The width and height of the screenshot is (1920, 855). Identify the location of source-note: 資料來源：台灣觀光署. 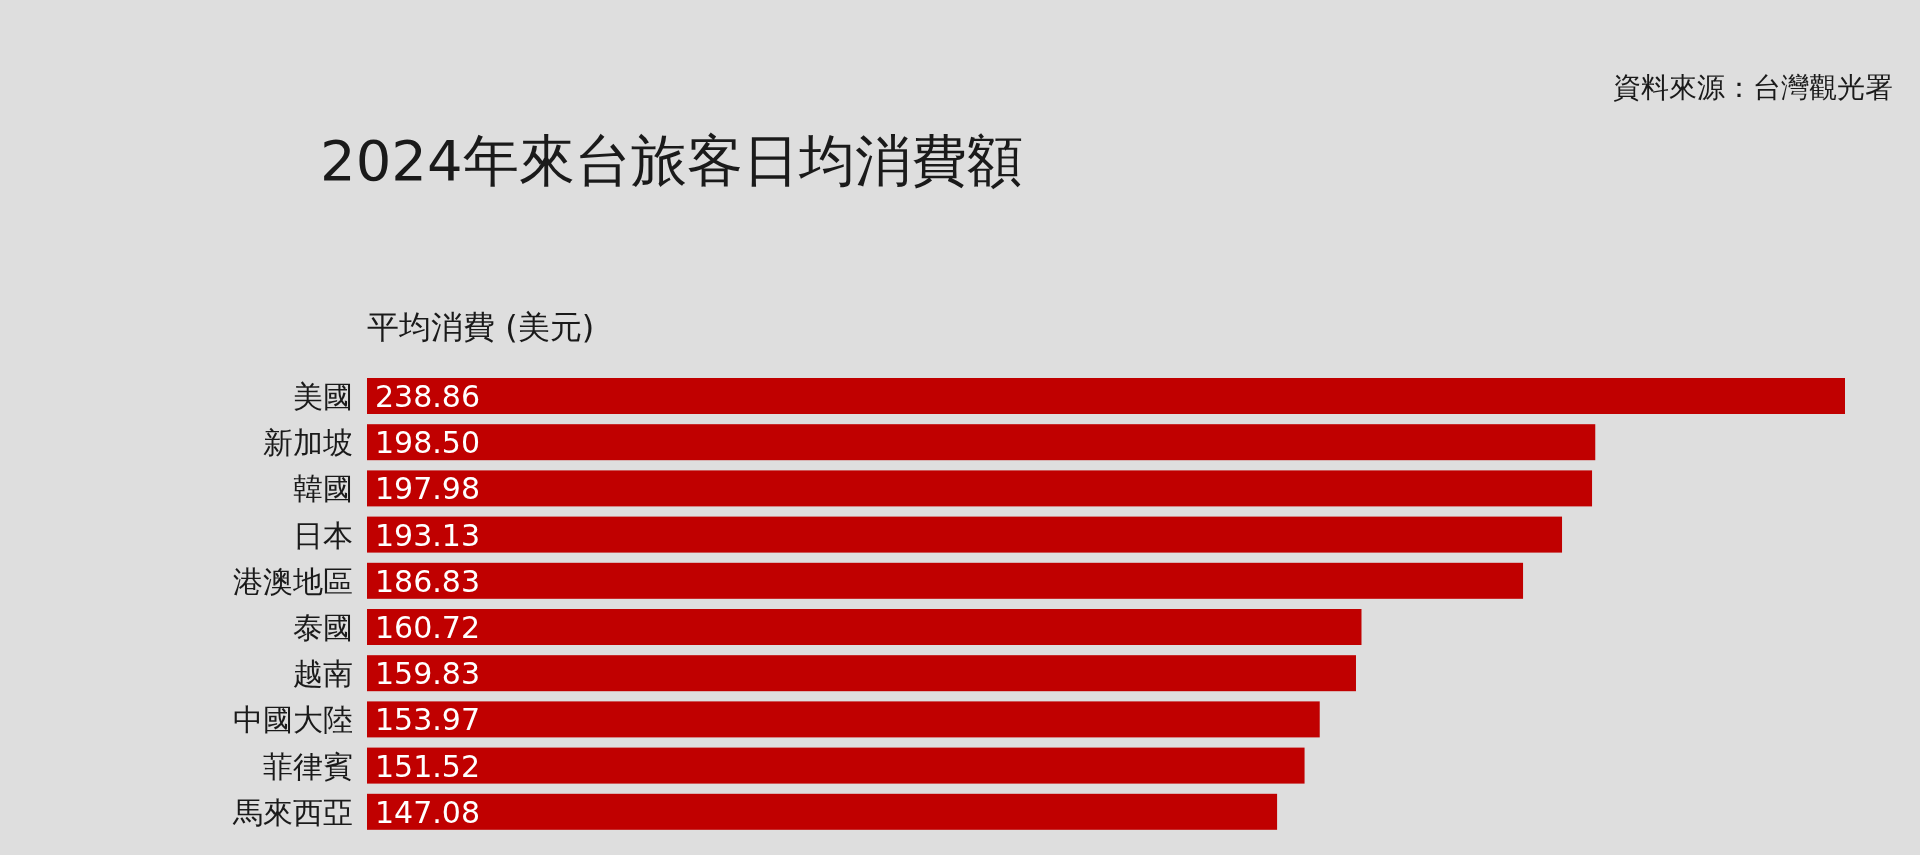
(1753, 87).